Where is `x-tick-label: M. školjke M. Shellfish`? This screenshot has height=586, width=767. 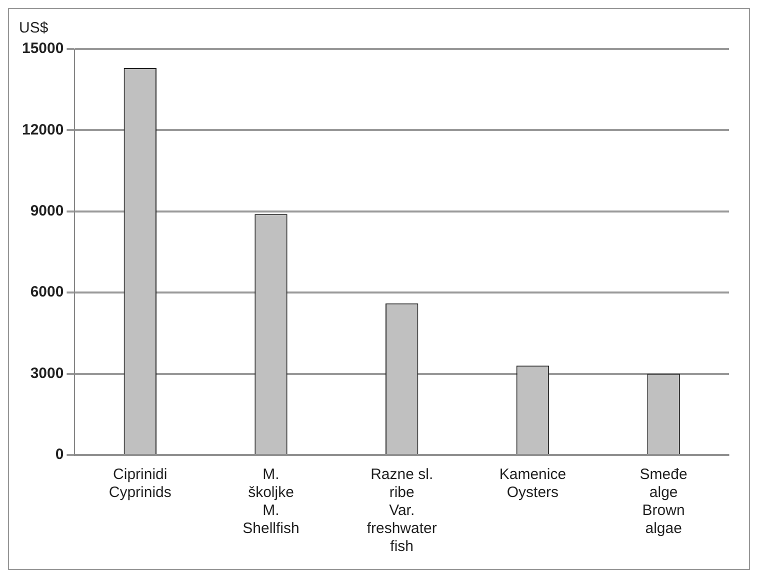
x-tick-label: M. školjke M. Shellfish is located at coordinates (271, 502).